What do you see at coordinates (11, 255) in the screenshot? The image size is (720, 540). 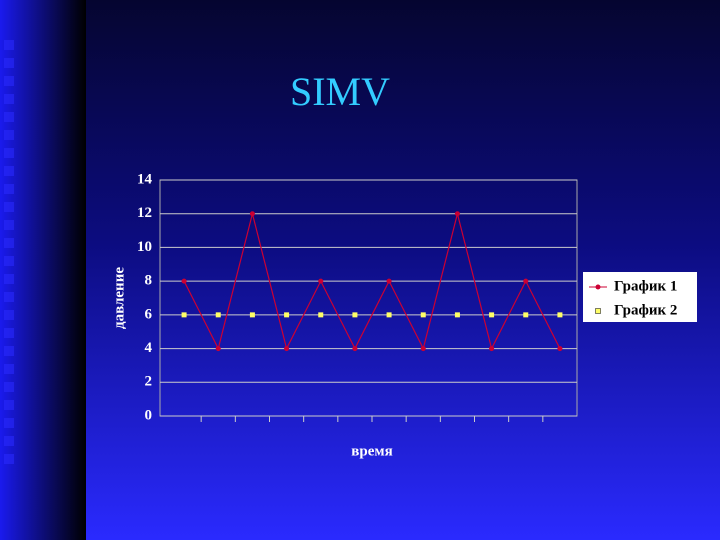 I see `side-pattern` at bounding box center [11, 255].